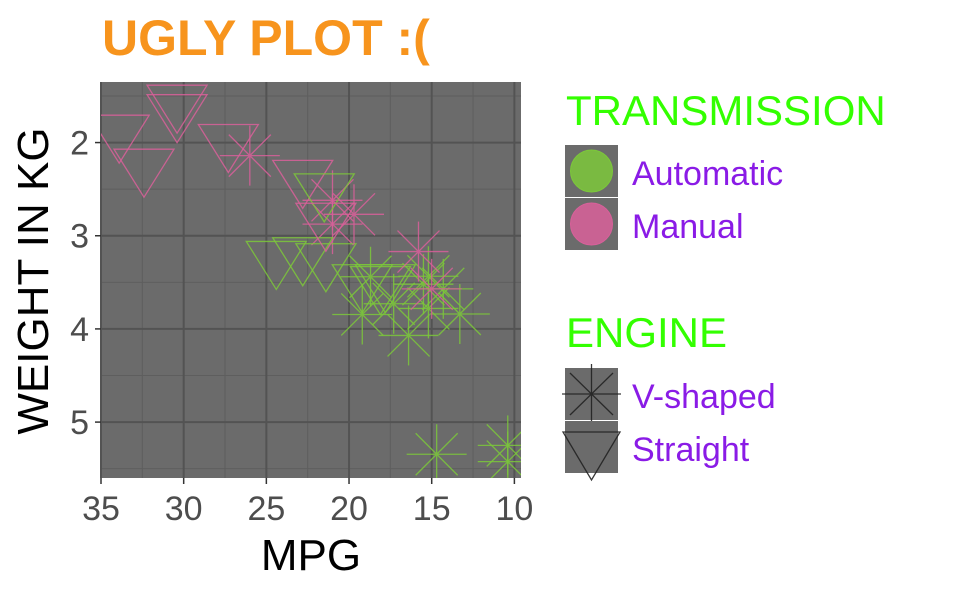 The height and width of the screenshot is (593, 960). What do you see at coordinates (688, 227) in the screenshot?
I see `legend-label-manual: Manual` at bounding box center [688, 227].